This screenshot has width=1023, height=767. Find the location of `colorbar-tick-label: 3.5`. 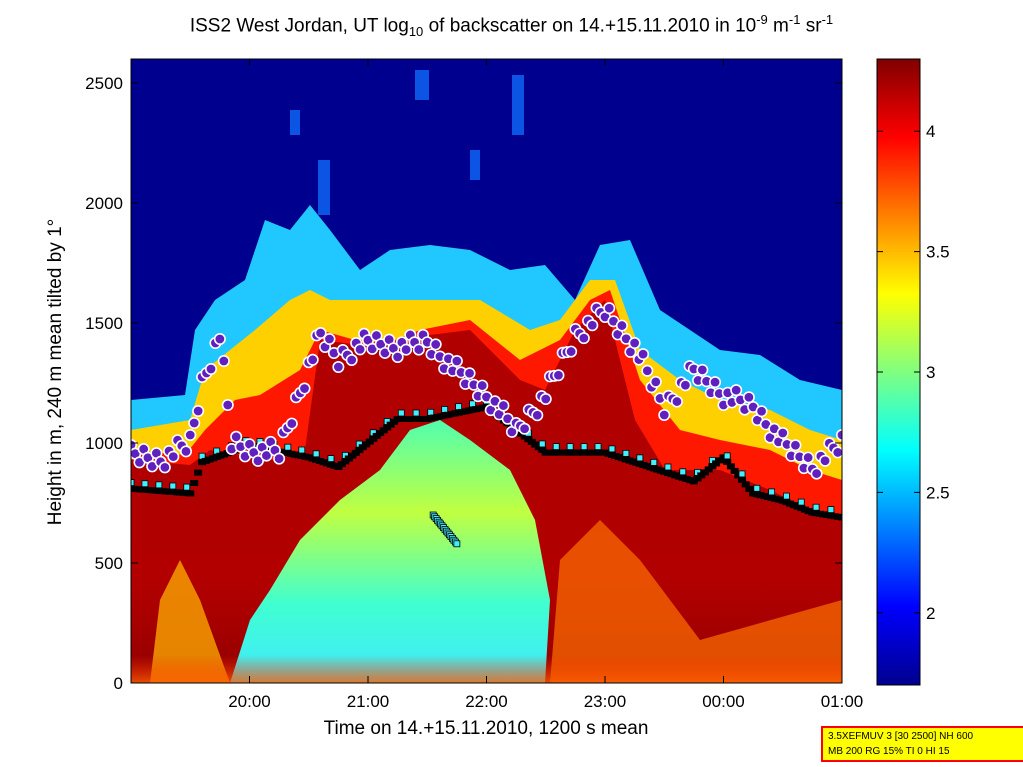

colorbar-tick-label: 3.5 is located at coordinates (938, 252).